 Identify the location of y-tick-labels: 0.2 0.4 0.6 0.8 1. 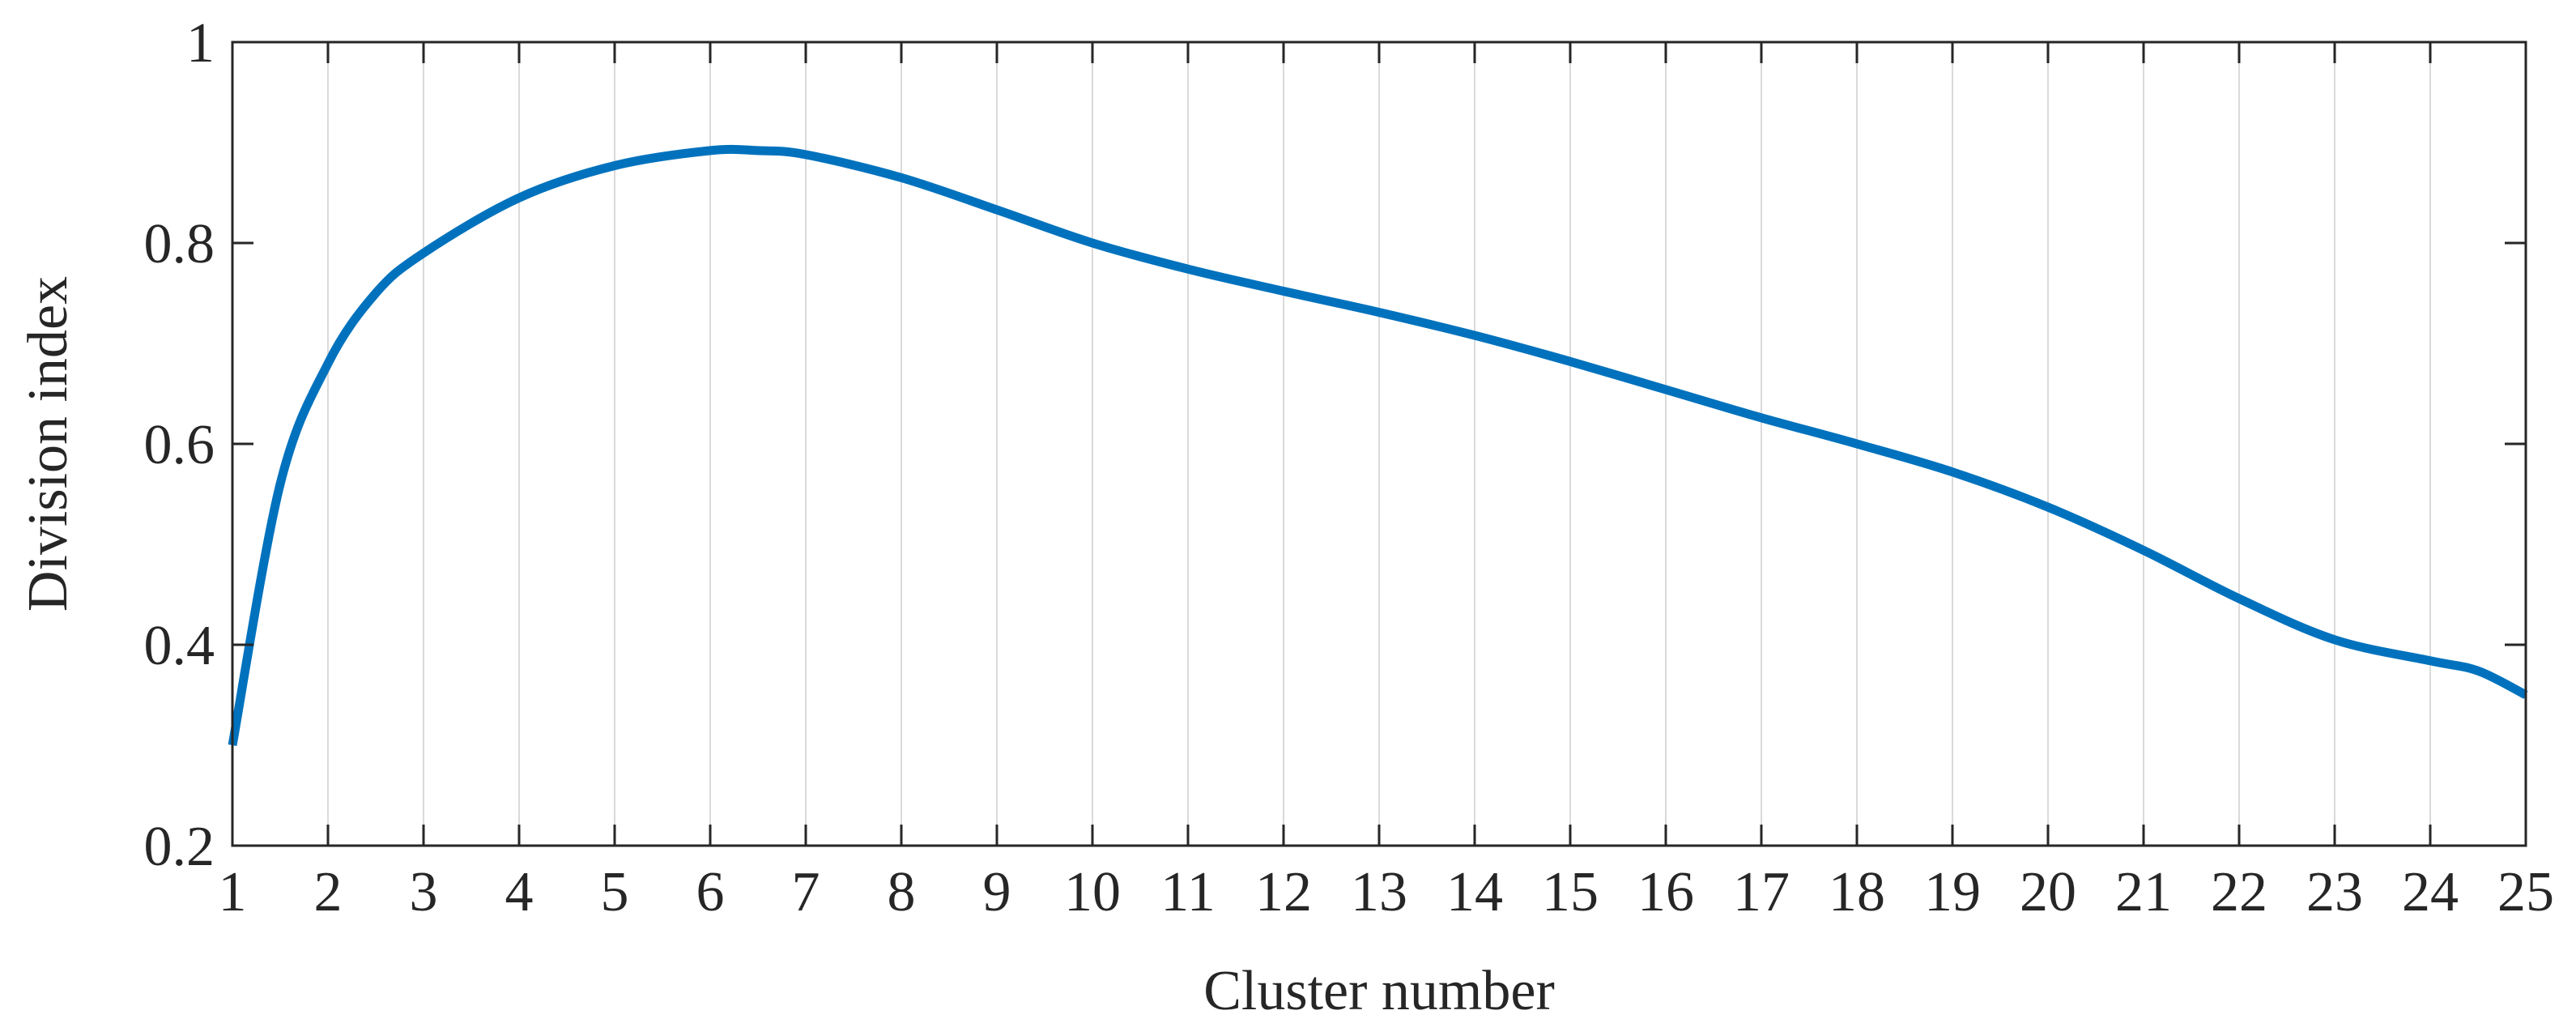
(179, 445).